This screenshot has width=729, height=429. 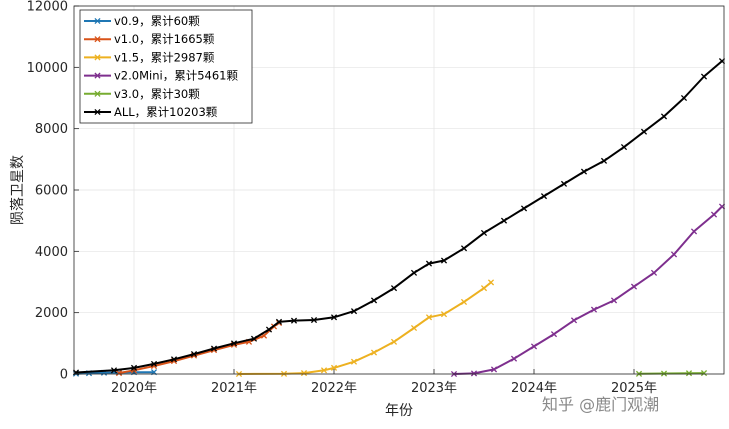 What do you see at coordinates (18, 190) in the screenshot?
I see `y-axis-label: 陨落卫星数` at bounding box center [18, 190].